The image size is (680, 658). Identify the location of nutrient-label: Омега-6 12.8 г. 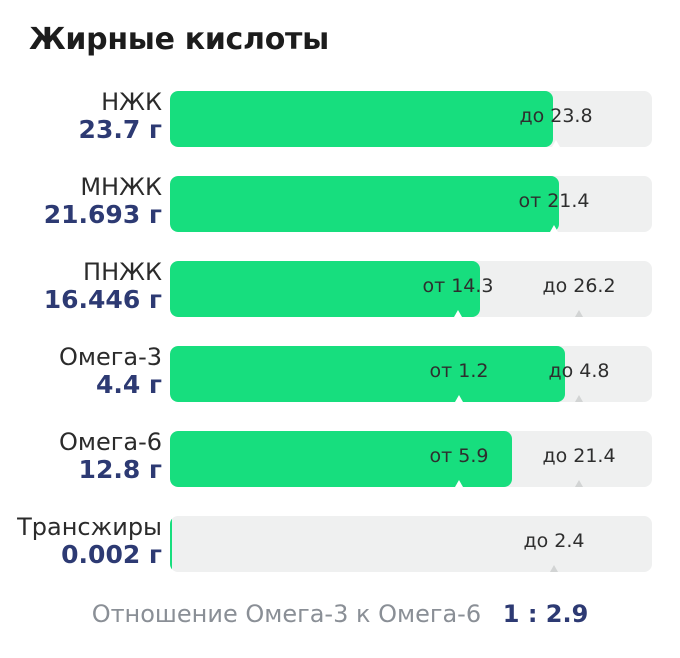
(110, 456).